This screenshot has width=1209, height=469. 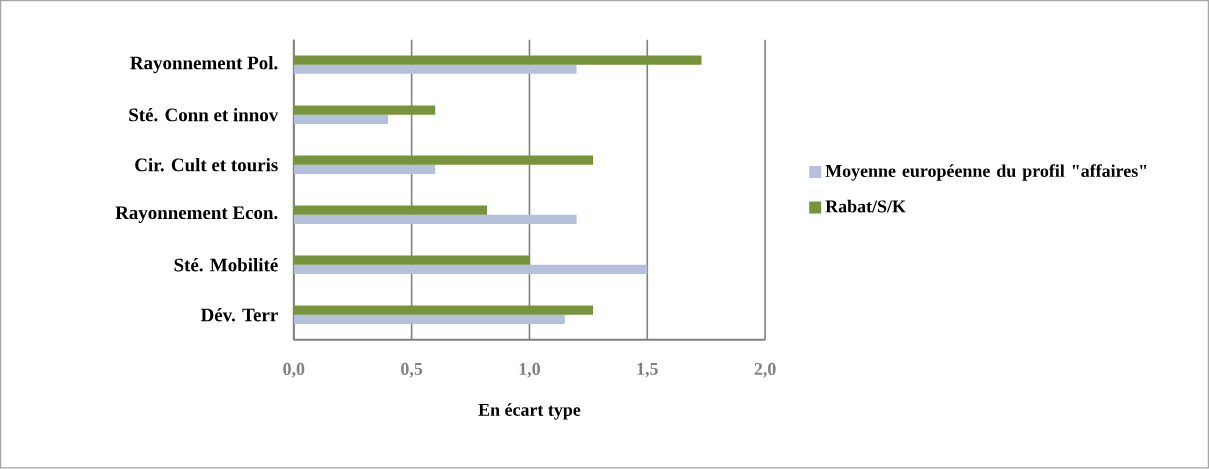 What do you see at coordinates (196, 215) in the screenshot?
I see `y-tick-label: Rayonnement Econ.` at bounding box center [196, 215].